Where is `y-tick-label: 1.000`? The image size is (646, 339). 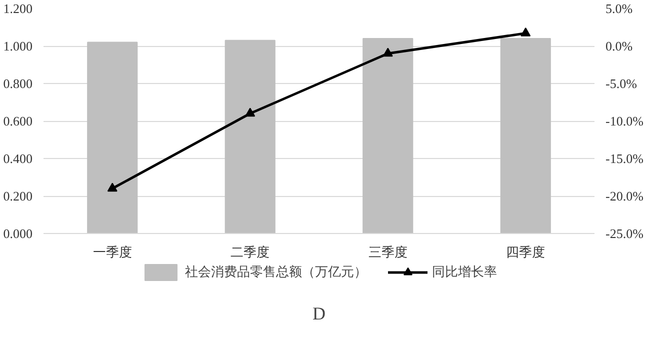 y-tick-label: 1.000 is located at coordinates (17, 46).